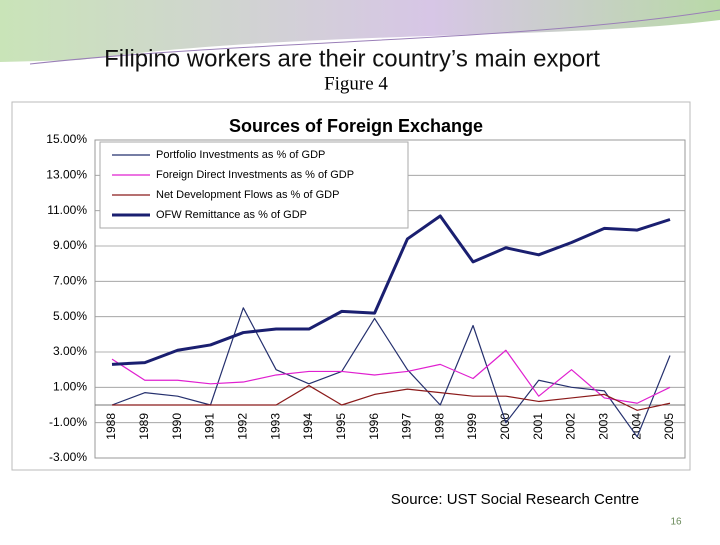  Describe the element at coordinates (356, 83) in the screenshot. I see `figure-label: Figure 4` at that location.